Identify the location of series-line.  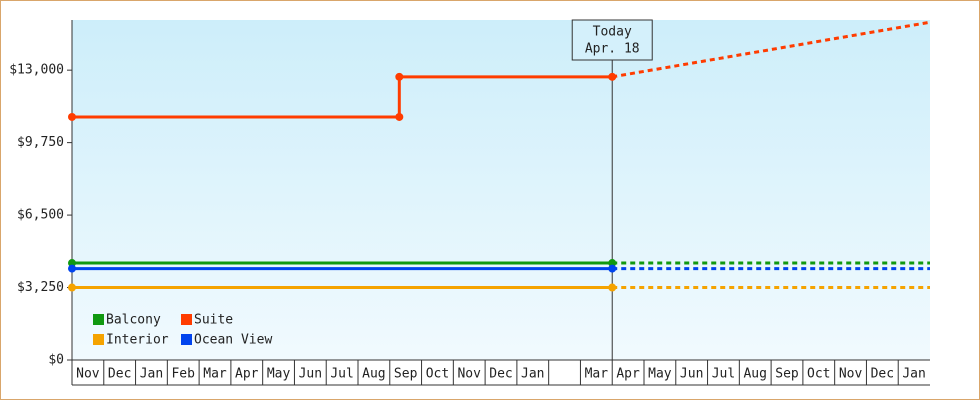
(342, 97).